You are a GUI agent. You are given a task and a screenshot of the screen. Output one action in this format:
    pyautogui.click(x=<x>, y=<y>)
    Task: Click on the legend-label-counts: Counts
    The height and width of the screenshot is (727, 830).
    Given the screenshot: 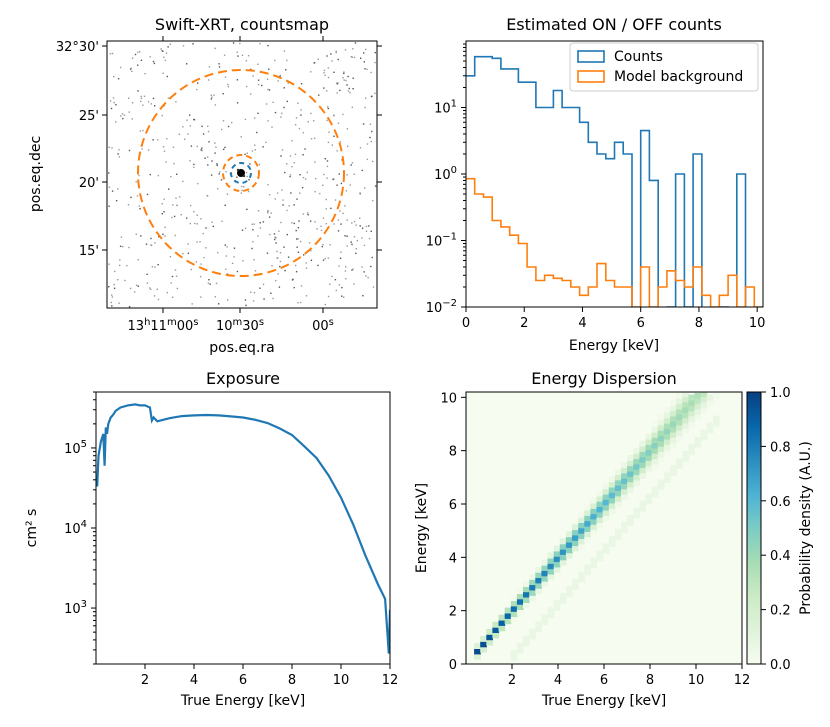 What is the action you would take?
    pyautogui.click(x=638, y=57)
    